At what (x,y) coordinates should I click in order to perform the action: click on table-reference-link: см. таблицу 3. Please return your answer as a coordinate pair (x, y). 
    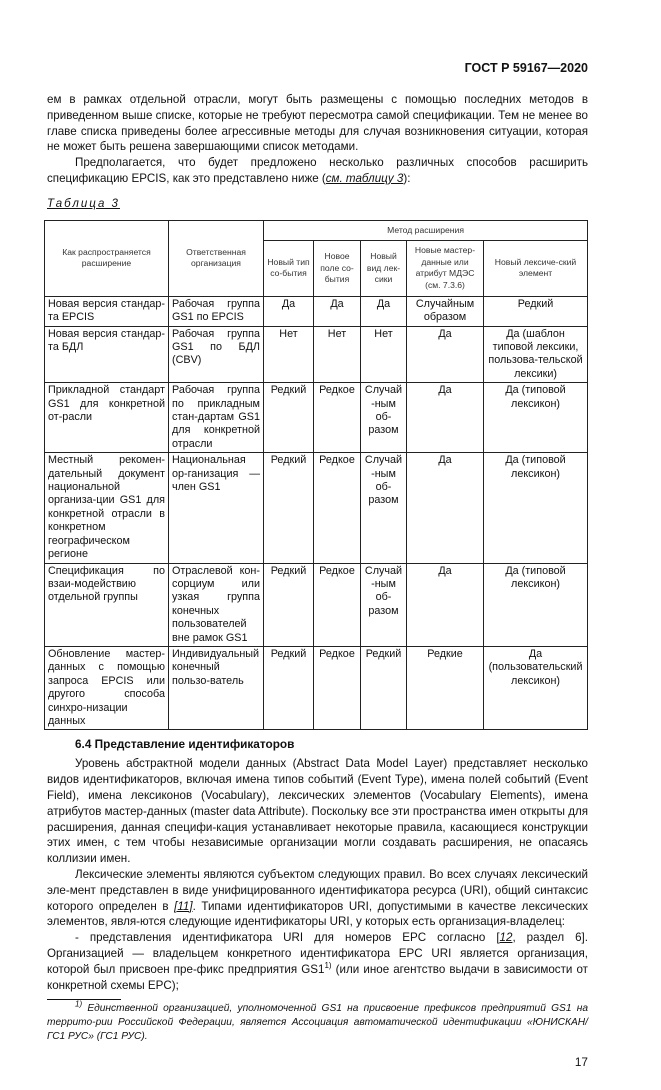
    Looking at the image, I should click on (364, 178).